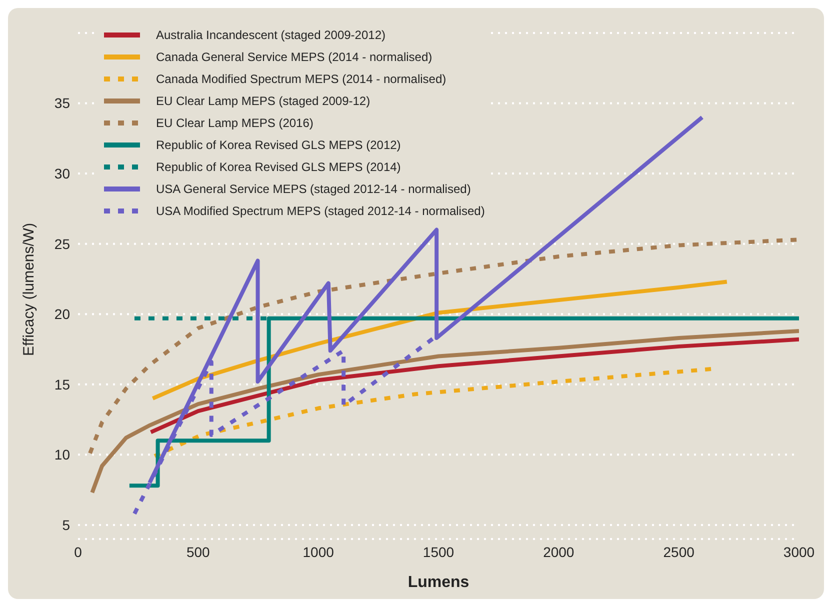 This screenshot has height=607, width=832. What do you see at coordinates (278, 167) in the screenshot?
I see `legend-label: Republic of Korea Revised GLS MEPS (2014)` at bounding box center [278, 167].